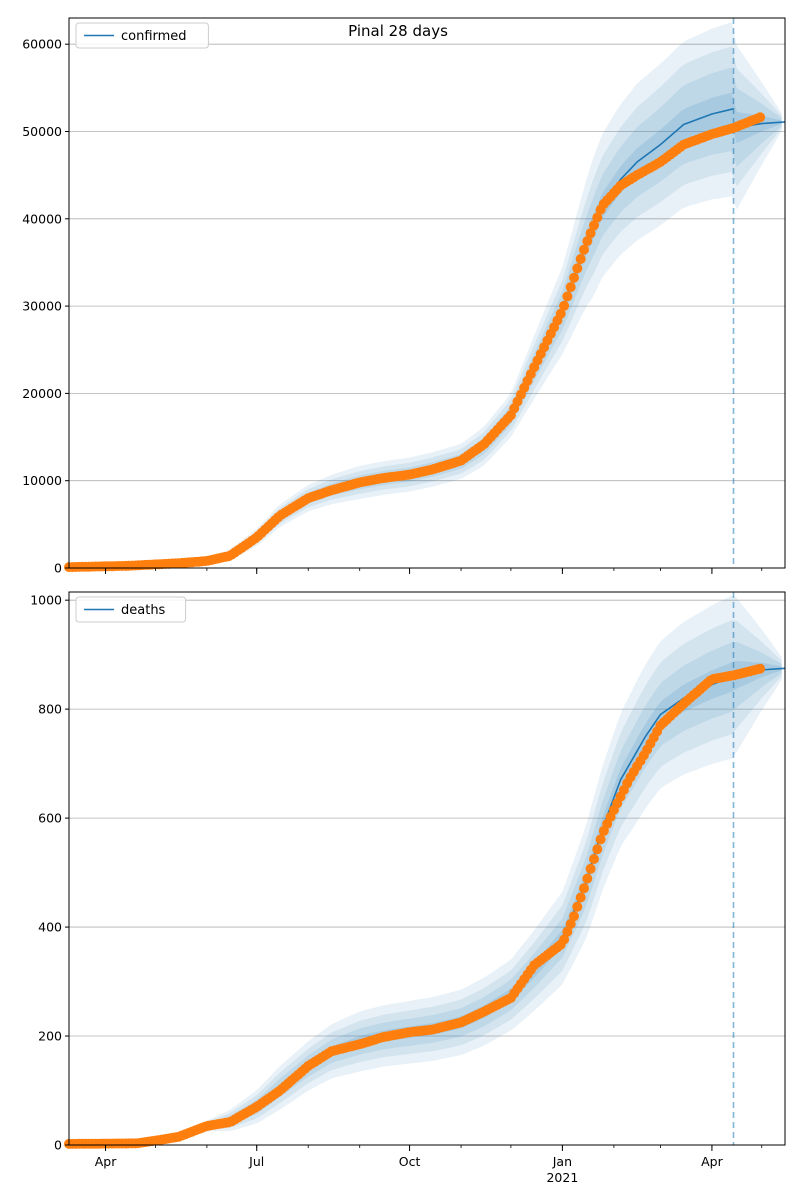 This screenshot has width=800, height=1200. I want to click on legend-label: deaths, so click(143, 610).